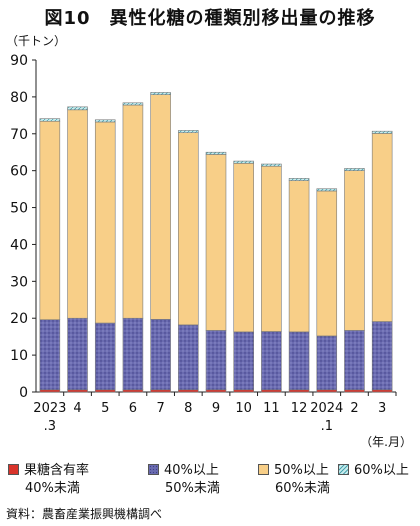 The image size is (420, 526). What do you see at coordinates (19, 98) in the screenshot?
I see `y-tick-label: 80` at bounding box center [19, 98].